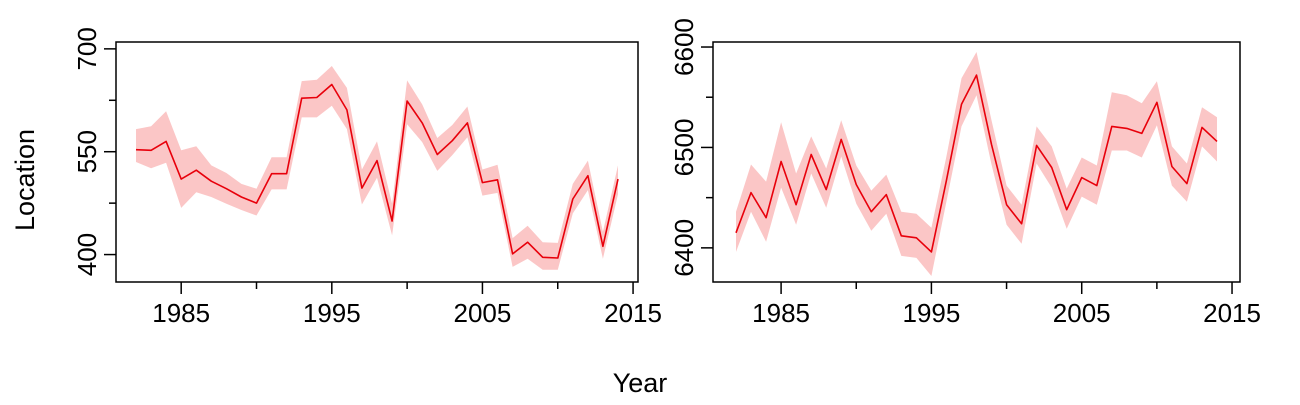  Describe the element at coordinates (87, 48) in the screenshot. I see `y-tick-label: 700` at that location.